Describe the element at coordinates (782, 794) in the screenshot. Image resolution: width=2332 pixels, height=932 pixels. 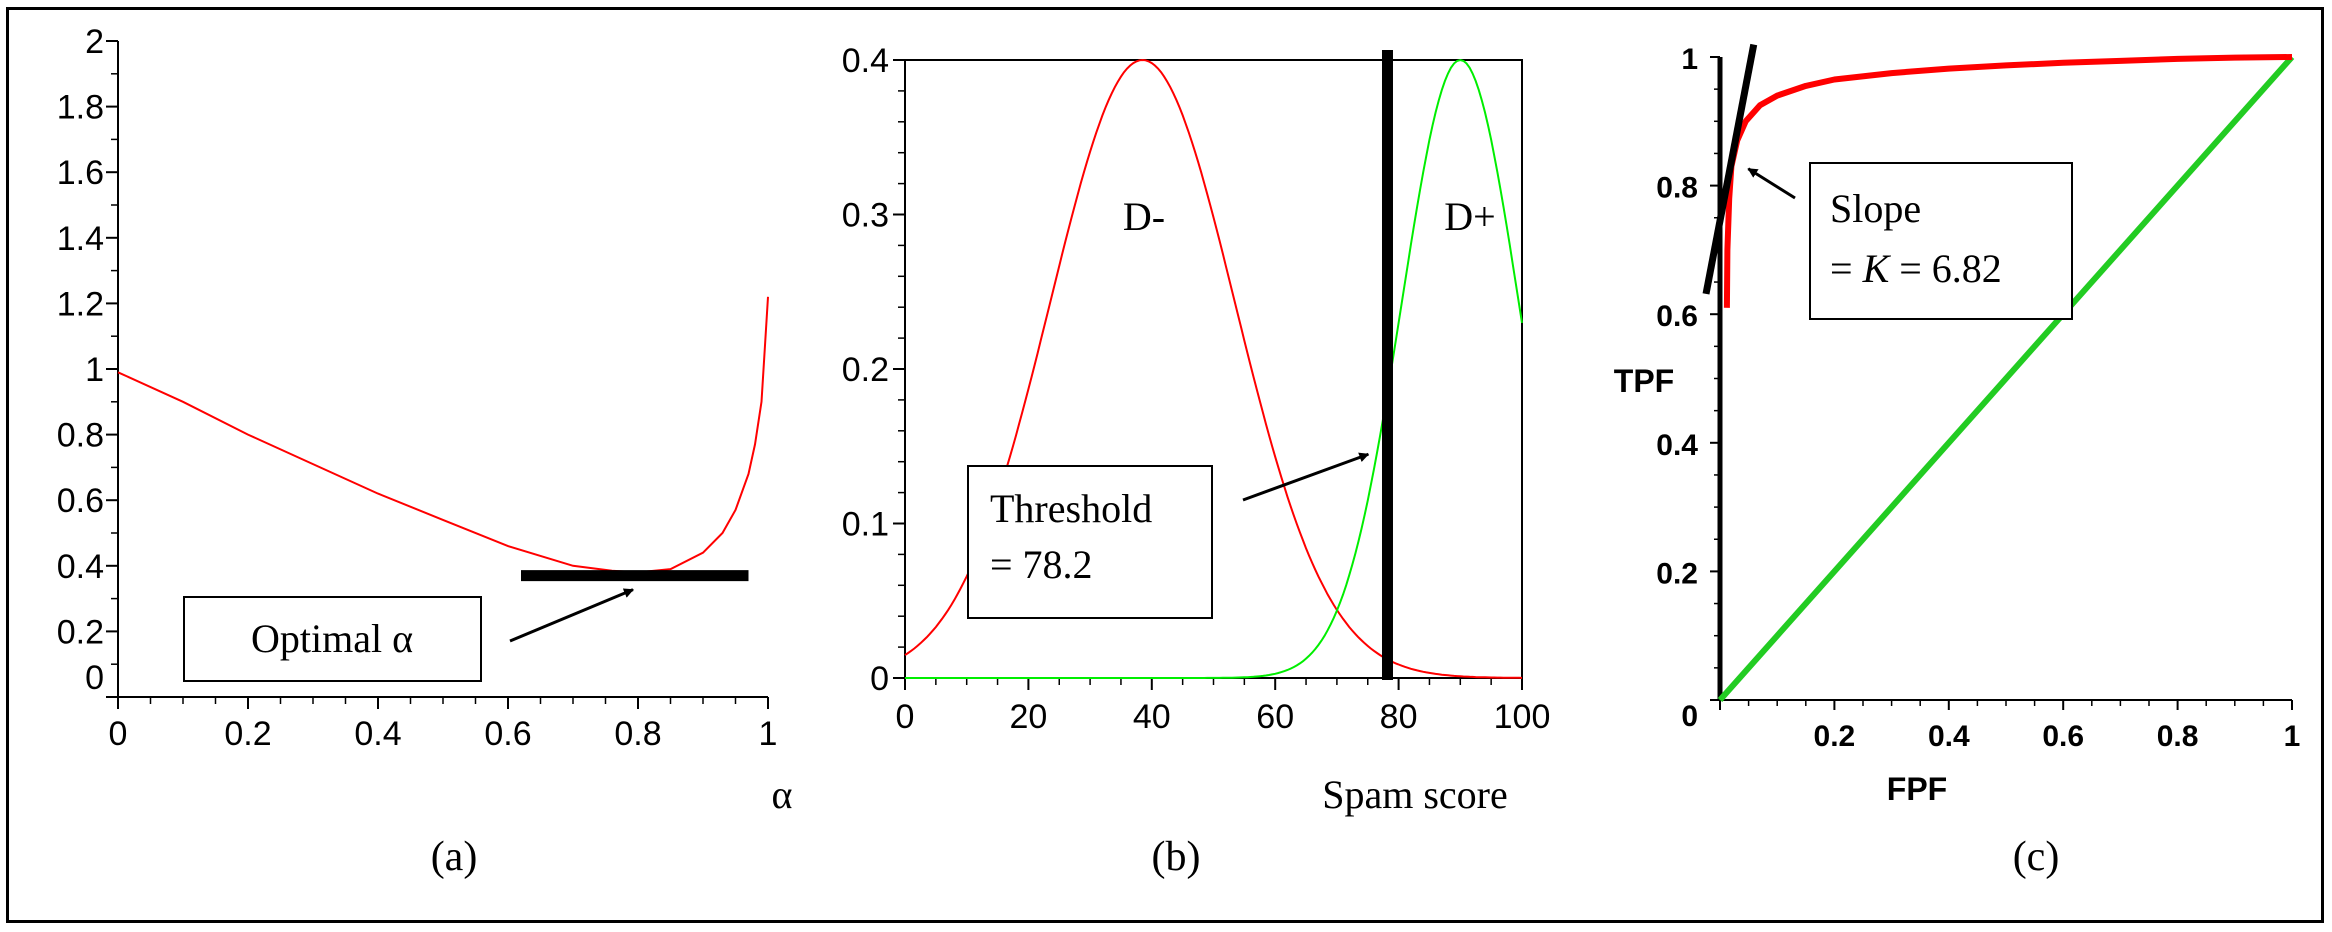
I see `x-axis-label: α` at that location.